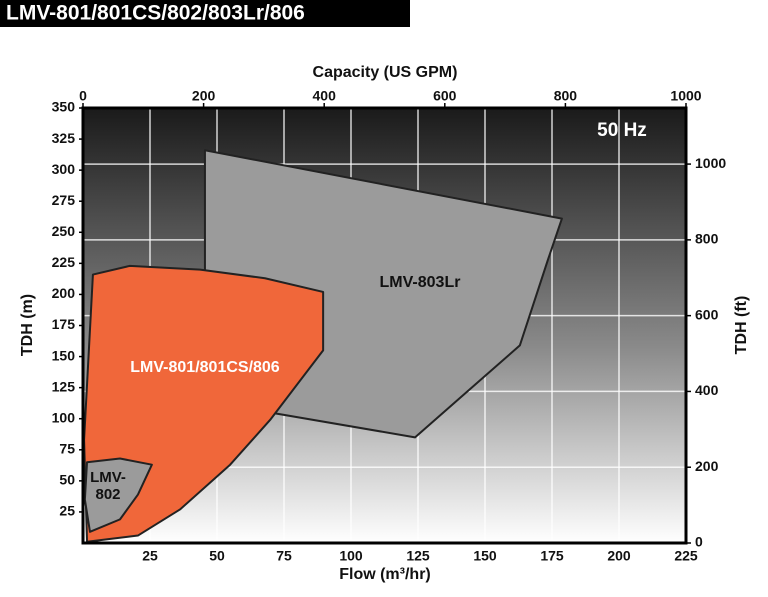 The image size is (768, 597). What do you see at coordinates (204, 96) in the screenshot?
I see `x2-tick-label: 200` at bounding box center [204, 96].